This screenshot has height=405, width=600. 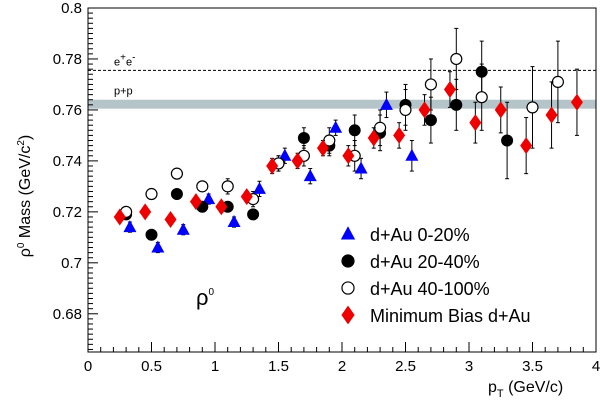 I want to click on x-tick-label: 4, so click(x=596, y=366).